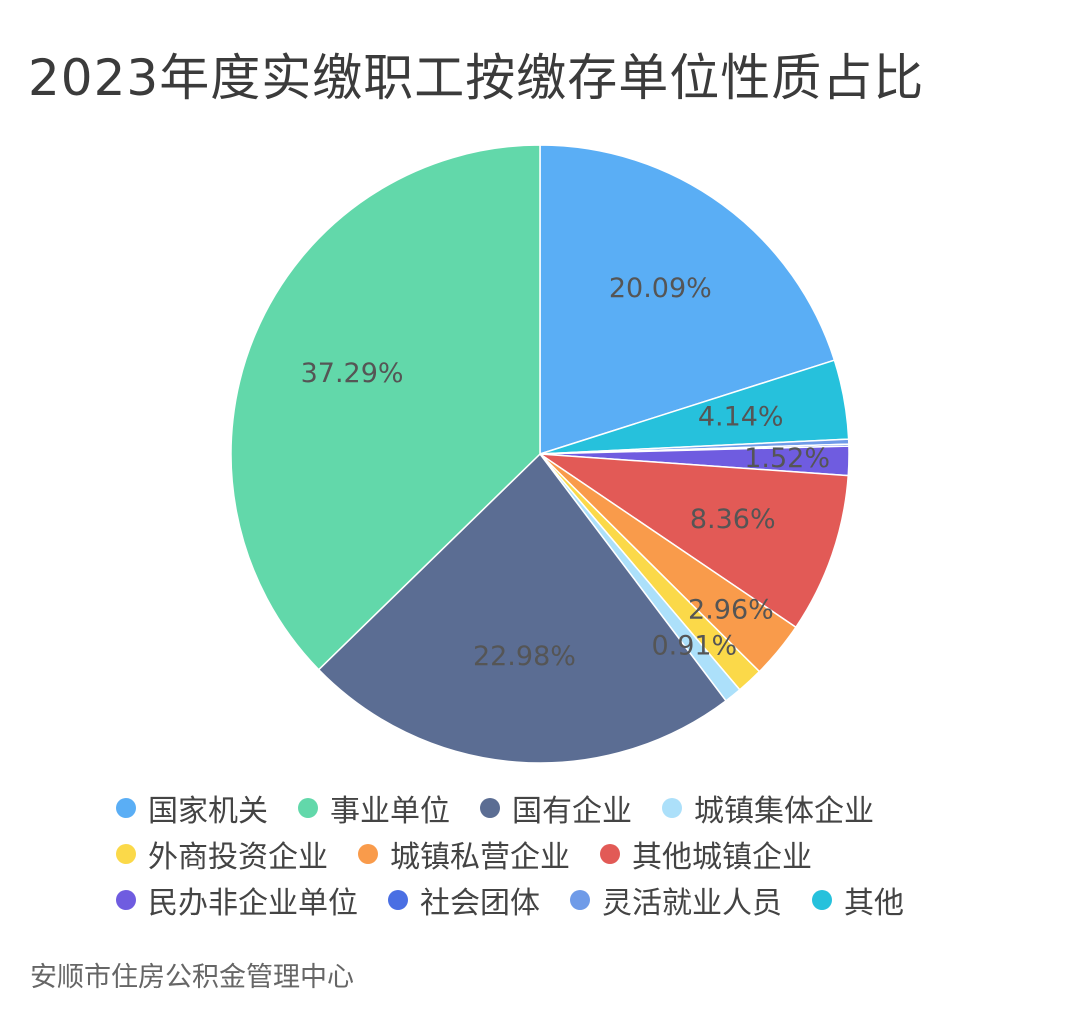  I want to click on slice-data-label: 1.52%, so click(787, 458).